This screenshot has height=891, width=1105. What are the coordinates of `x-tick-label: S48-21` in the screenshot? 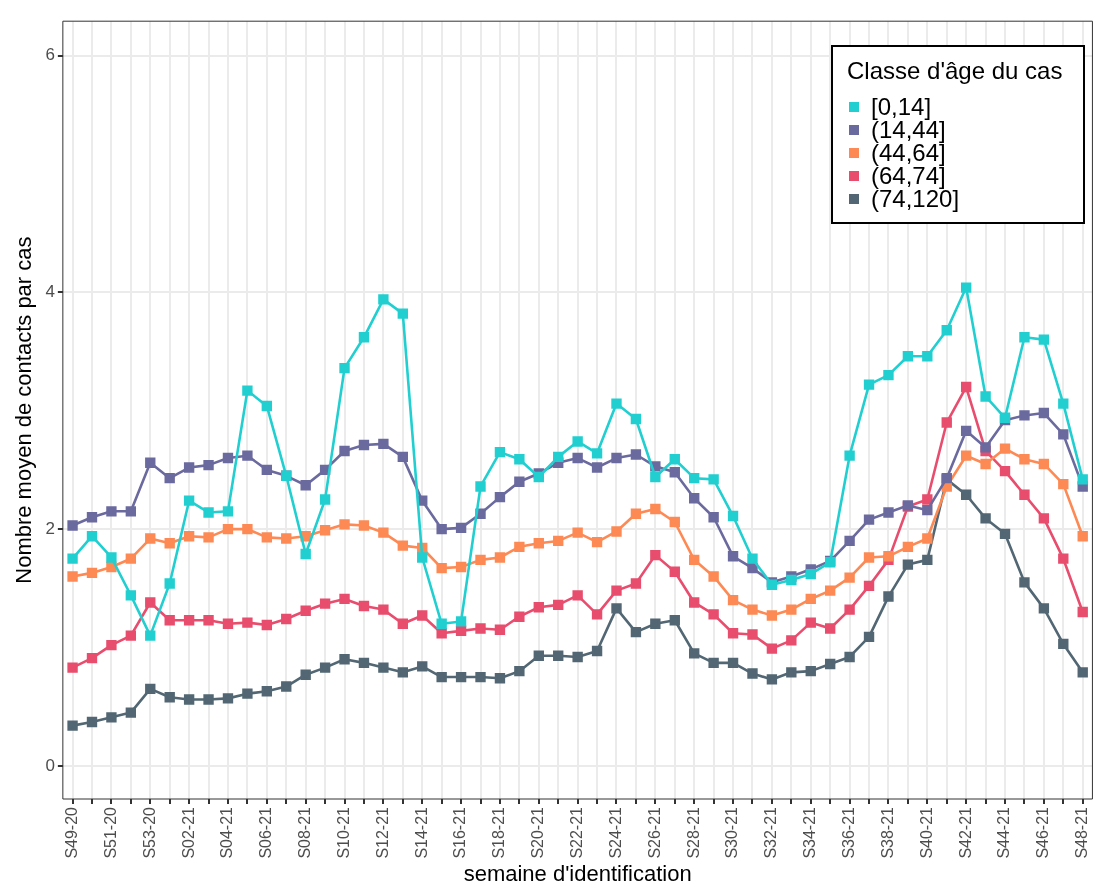 It's located at (1082, 832).